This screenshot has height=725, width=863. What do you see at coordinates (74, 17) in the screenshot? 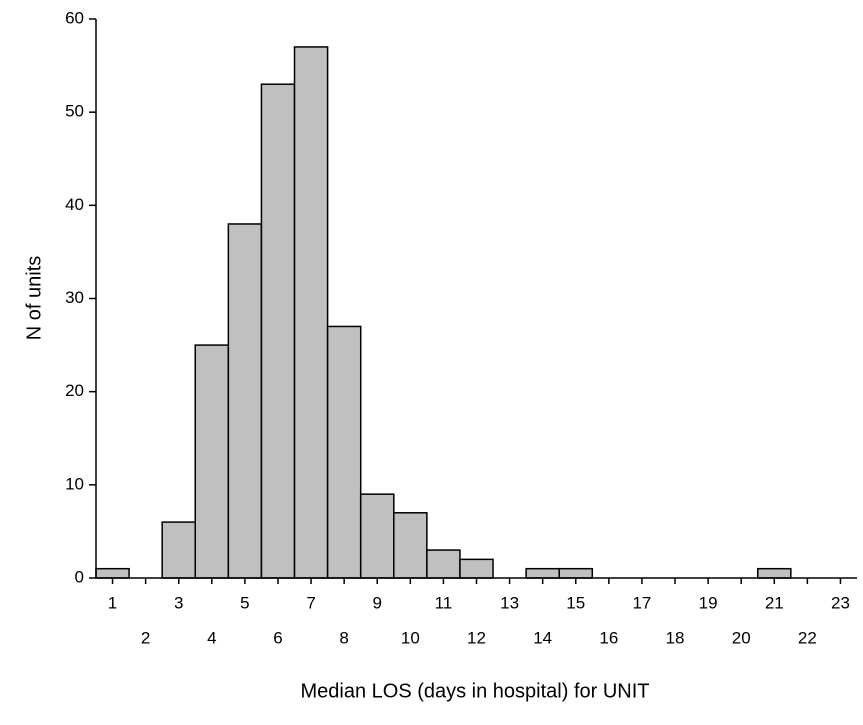
I see `y-tick-label: 60` at bounding box center [74, 17].